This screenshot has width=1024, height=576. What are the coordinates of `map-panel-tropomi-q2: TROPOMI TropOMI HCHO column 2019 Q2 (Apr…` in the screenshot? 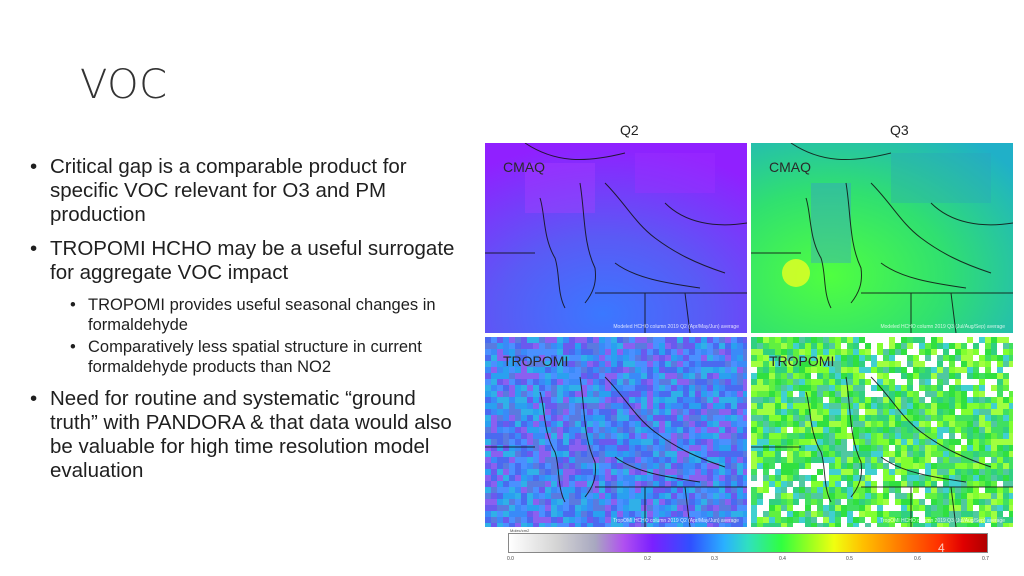 It's located at (616, 432).